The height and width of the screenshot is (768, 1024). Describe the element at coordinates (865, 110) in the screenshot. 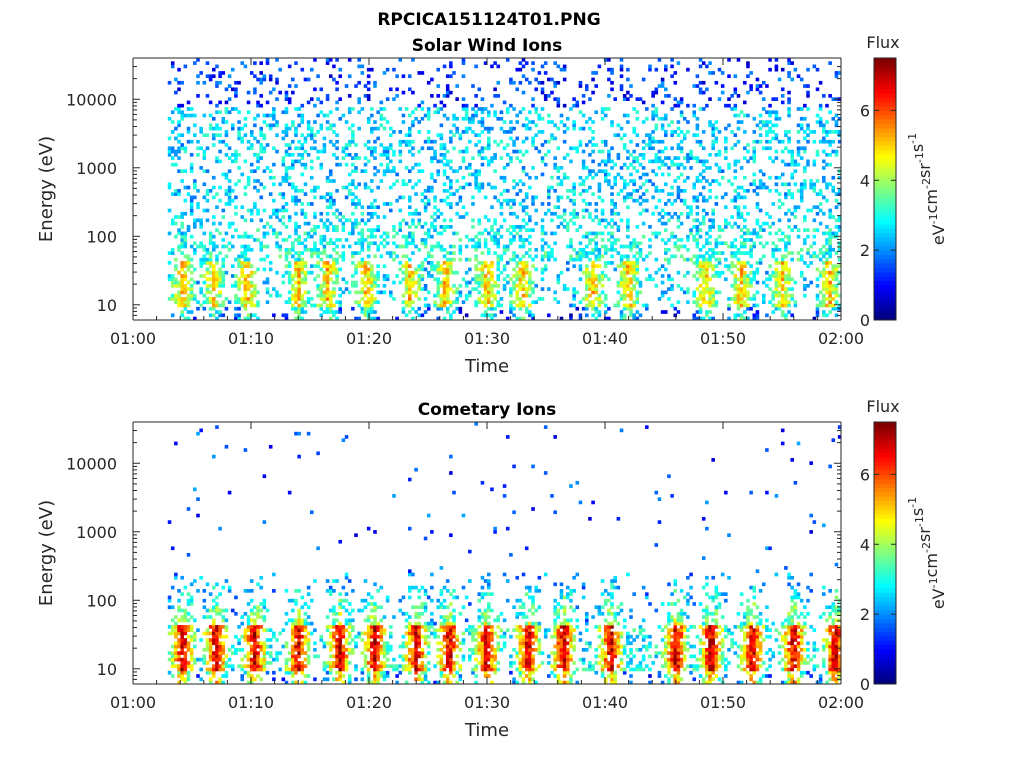

I see `colorbar-tick-label: 6` at that location.